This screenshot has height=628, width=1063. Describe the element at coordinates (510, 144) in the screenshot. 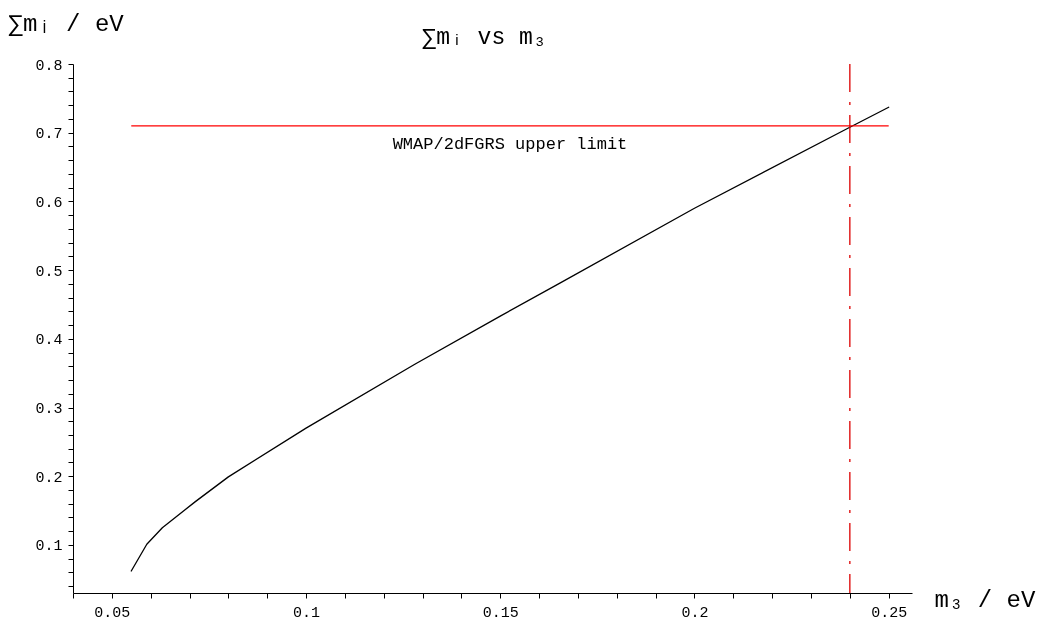

I see `ref-line-label: WMAP/2dFGRS upper limit` at that location.